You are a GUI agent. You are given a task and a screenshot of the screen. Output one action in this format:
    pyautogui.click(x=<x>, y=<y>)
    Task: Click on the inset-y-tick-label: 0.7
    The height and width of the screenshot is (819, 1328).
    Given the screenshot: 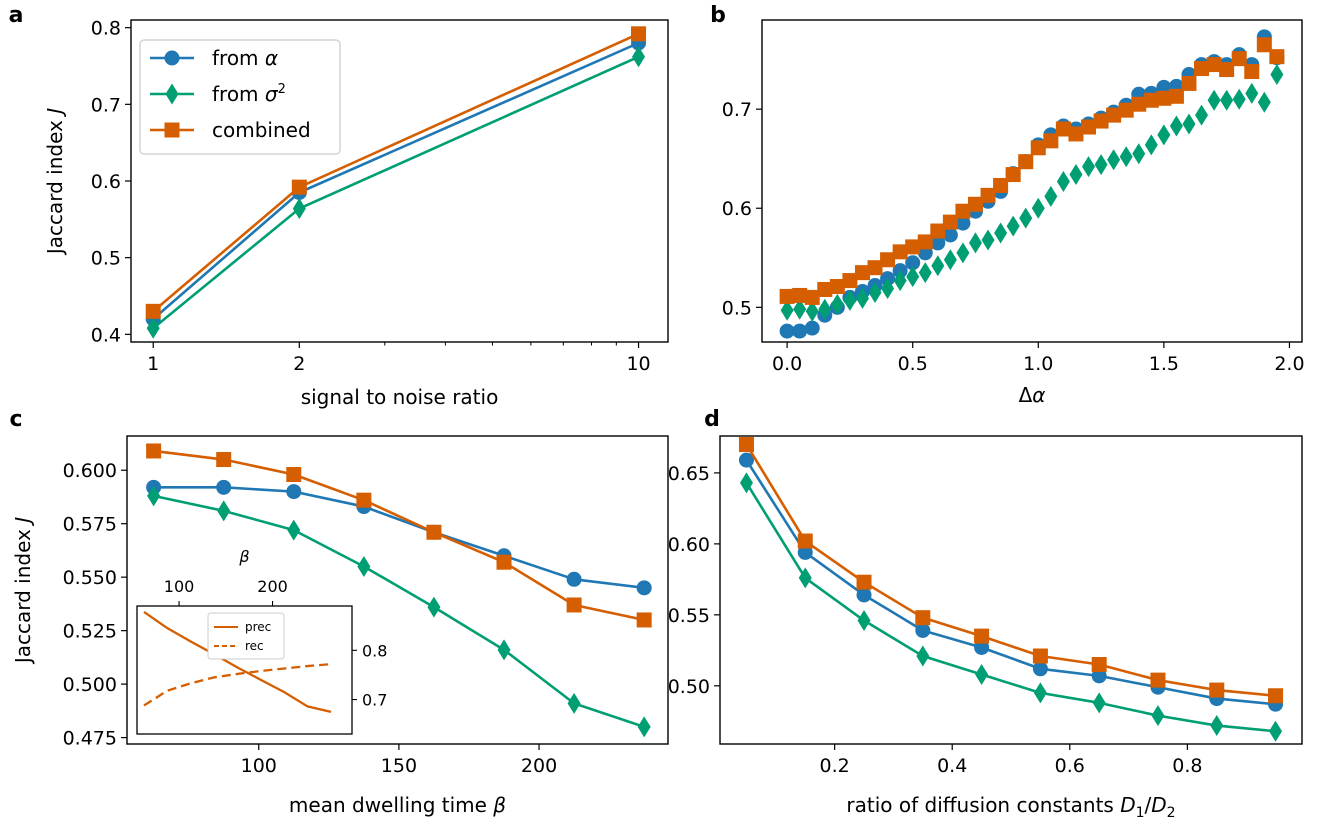 What is the action you would take?
    pyautogui.click(x=374, y=700)
    